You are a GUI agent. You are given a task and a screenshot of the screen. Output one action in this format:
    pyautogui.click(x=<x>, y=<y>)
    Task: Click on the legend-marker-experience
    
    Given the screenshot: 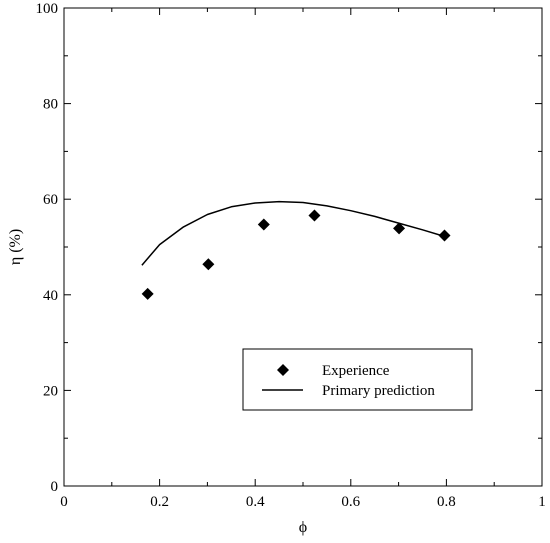 What is the action you would take?
    pyautogui.click(x=283, y=370)
    